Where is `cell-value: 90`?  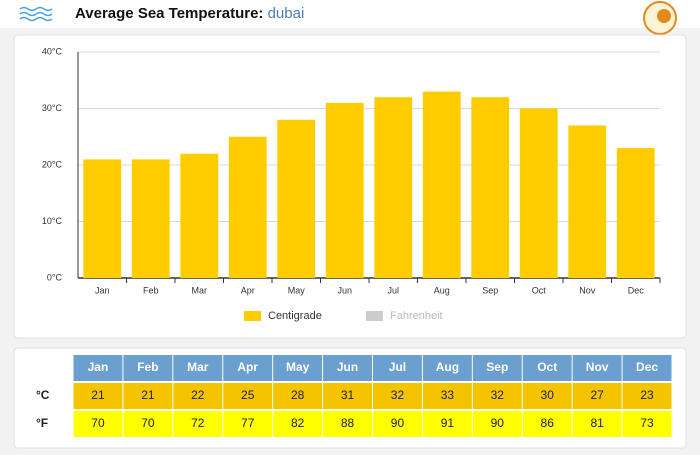
cell-value: 90 is located at coordinates (398, 423).